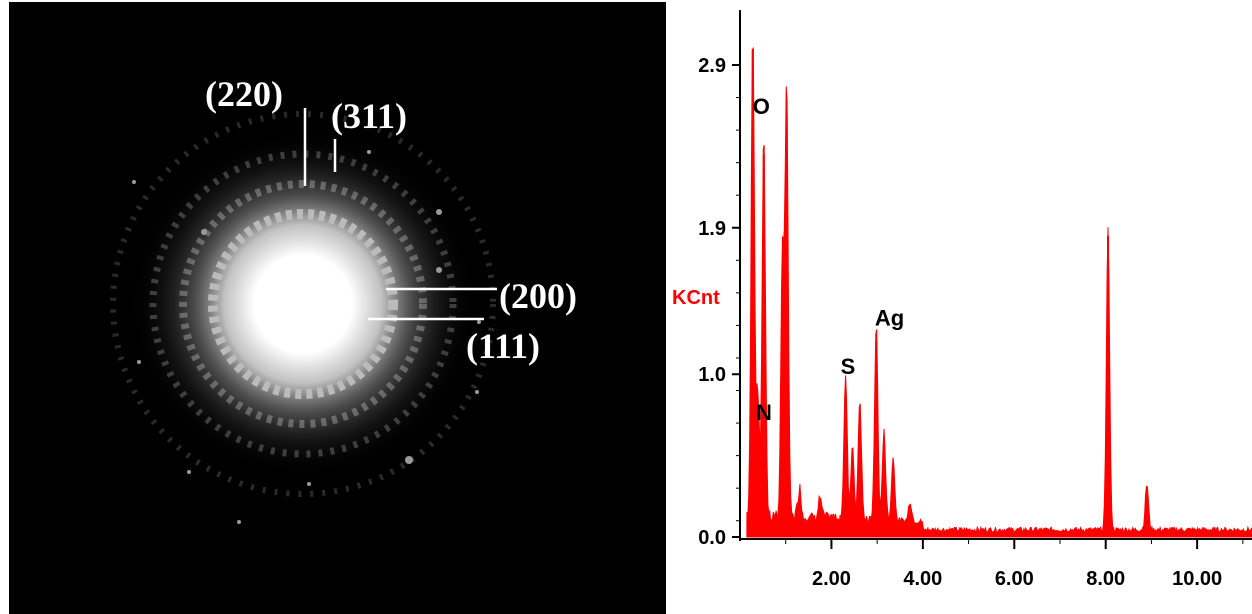  Describe the element at coordinates (538, 296) in the screenshot. I see `ring-label-200: (200)` at that location.